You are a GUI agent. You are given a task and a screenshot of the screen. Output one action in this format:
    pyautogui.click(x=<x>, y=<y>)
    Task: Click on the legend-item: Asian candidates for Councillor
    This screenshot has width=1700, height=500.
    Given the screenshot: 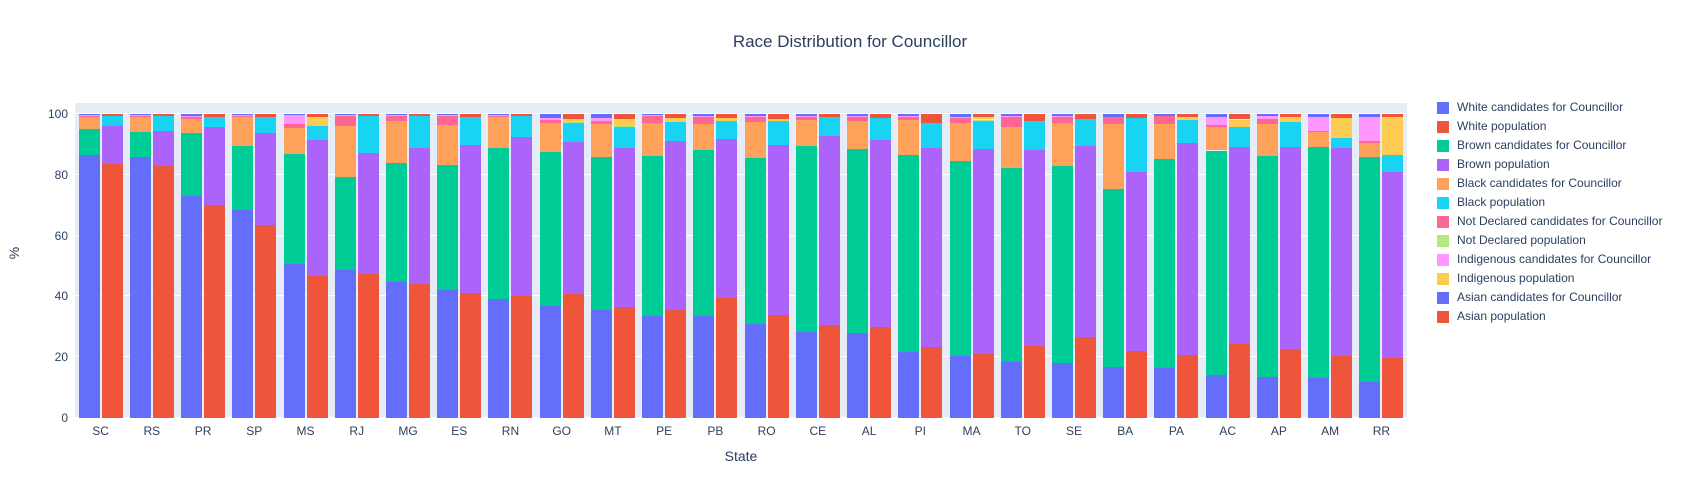 What is the action you would take?
    pyautogui.click(x=1549, y=297)
    